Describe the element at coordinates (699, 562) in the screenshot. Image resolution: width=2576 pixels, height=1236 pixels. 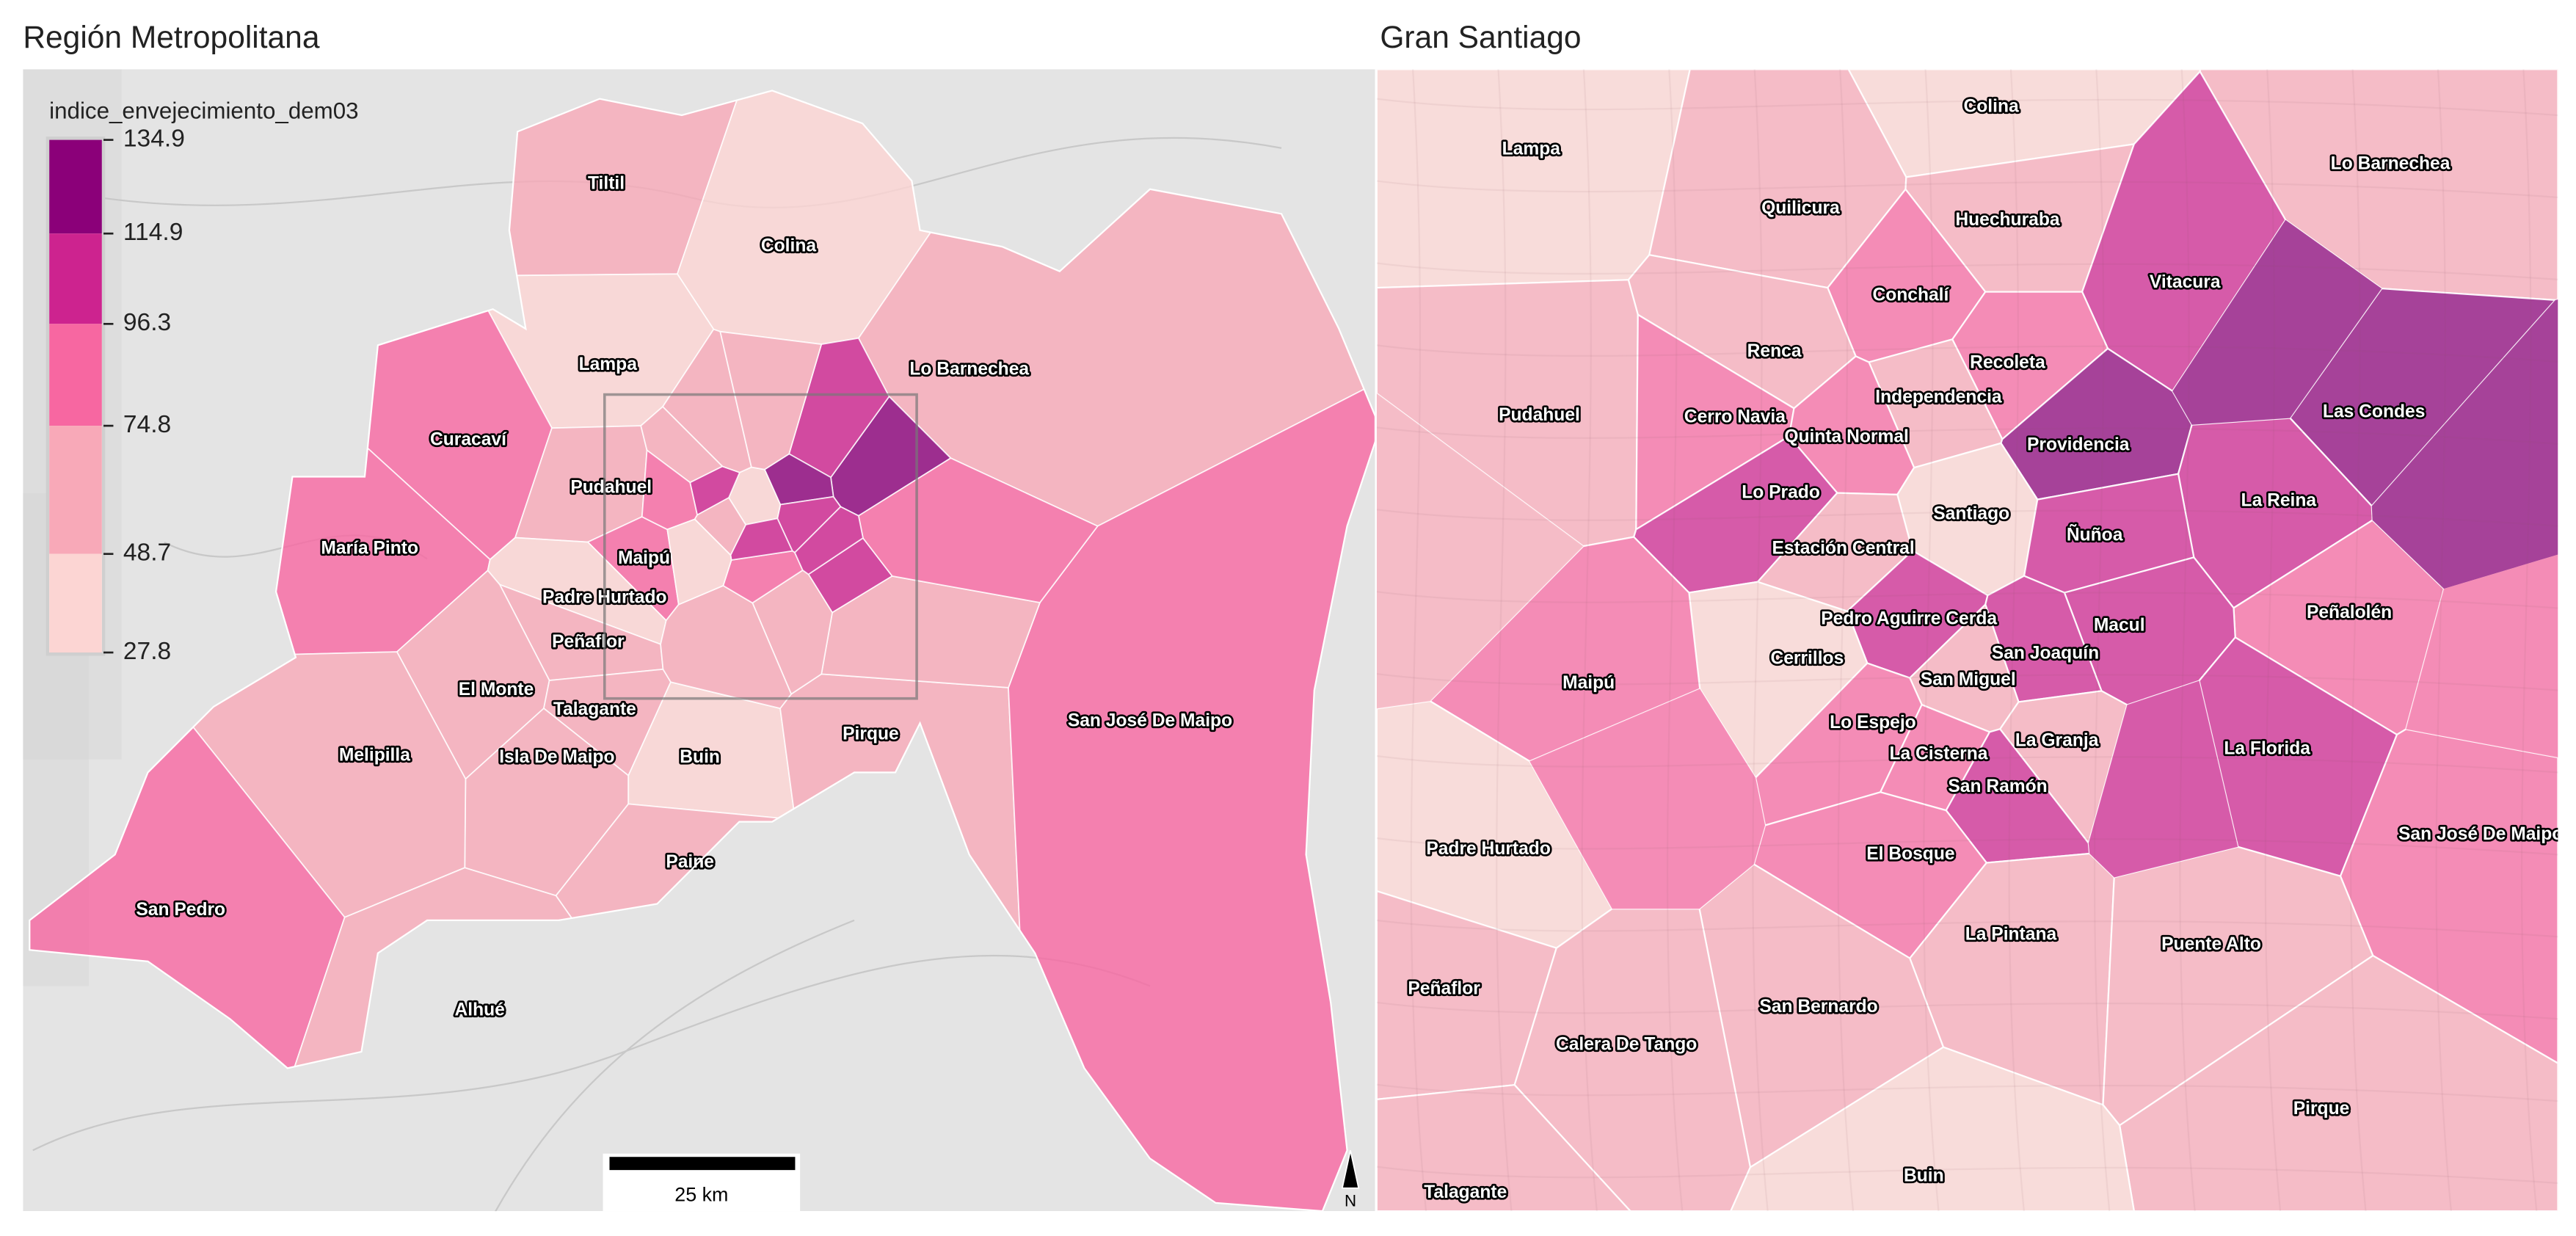
I see `commune-cerrillos` at that location.